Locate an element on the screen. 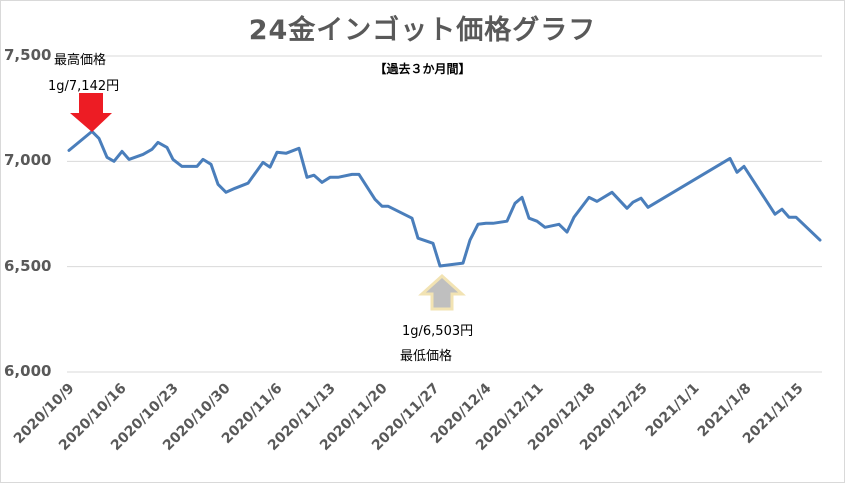 The image size is (845, 483). chart-subtitle: 【過去３か月間】 is located at coordinates (422, 69).